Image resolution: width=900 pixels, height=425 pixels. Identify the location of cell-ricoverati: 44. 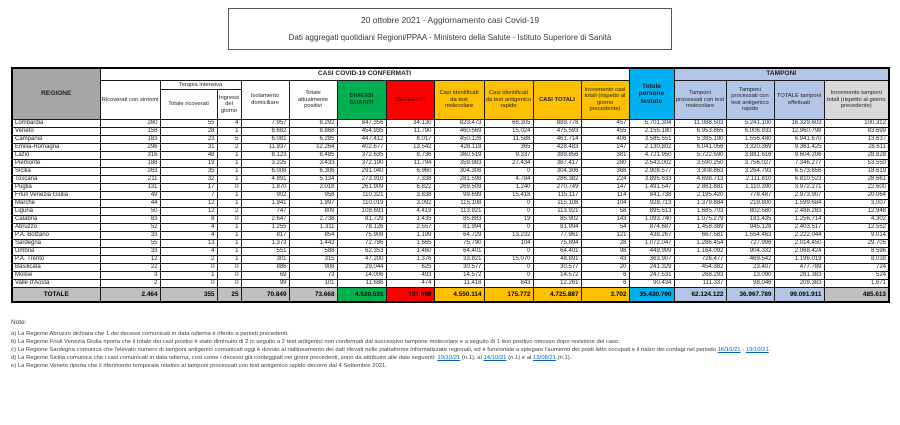
(130, 204).